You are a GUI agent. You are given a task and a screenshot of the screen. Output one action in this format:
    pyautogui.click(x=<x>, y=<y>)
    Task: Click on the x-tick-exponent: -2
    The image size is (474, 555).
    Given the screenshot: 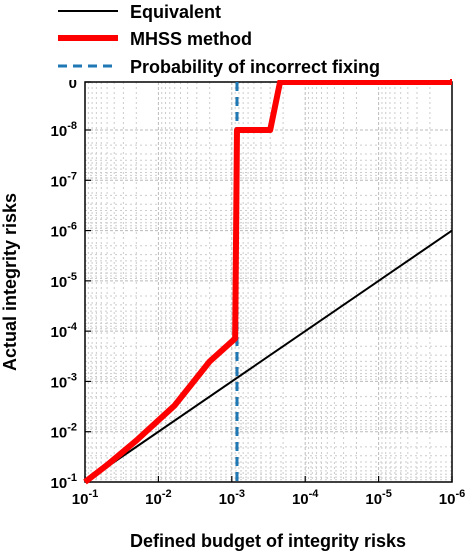 What is the action you would take?
    pyautogui.click(x=167, y=494)
    